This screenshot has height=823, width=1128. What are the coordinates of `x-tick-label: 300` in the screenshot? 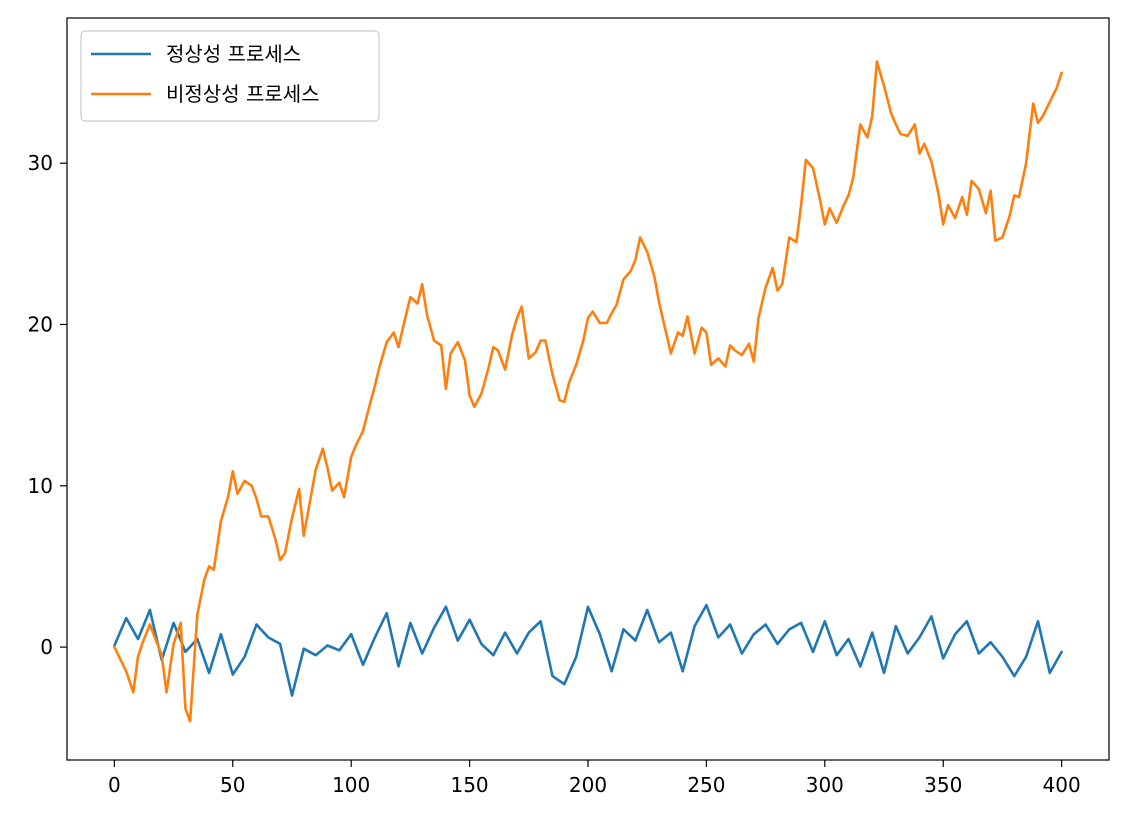 It's located at (825, 785).